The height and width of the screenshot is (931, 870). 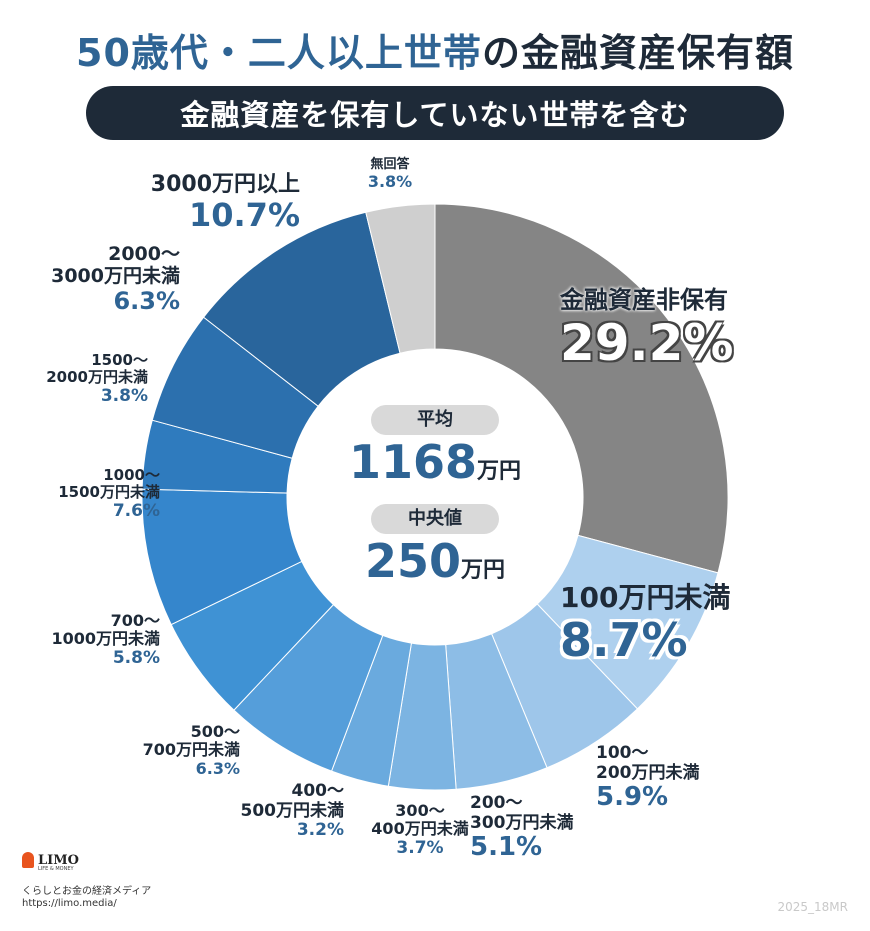 I want to click on slice-label: 100万円未満 8.7%, so click(x=680, y=624).